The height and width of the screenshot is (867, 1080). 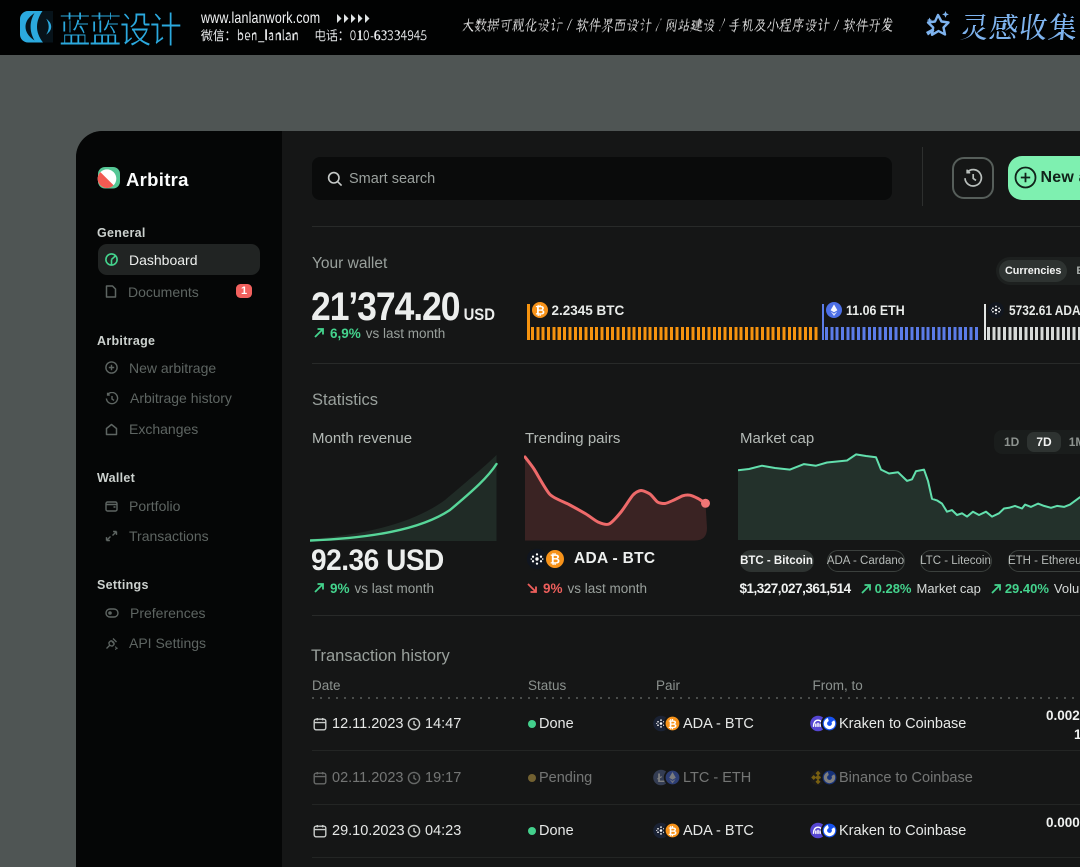 What do you see at coordinates (660, 778) in the screenshot?
I see `svg-text: Ł` at bounding box center [660, 778].